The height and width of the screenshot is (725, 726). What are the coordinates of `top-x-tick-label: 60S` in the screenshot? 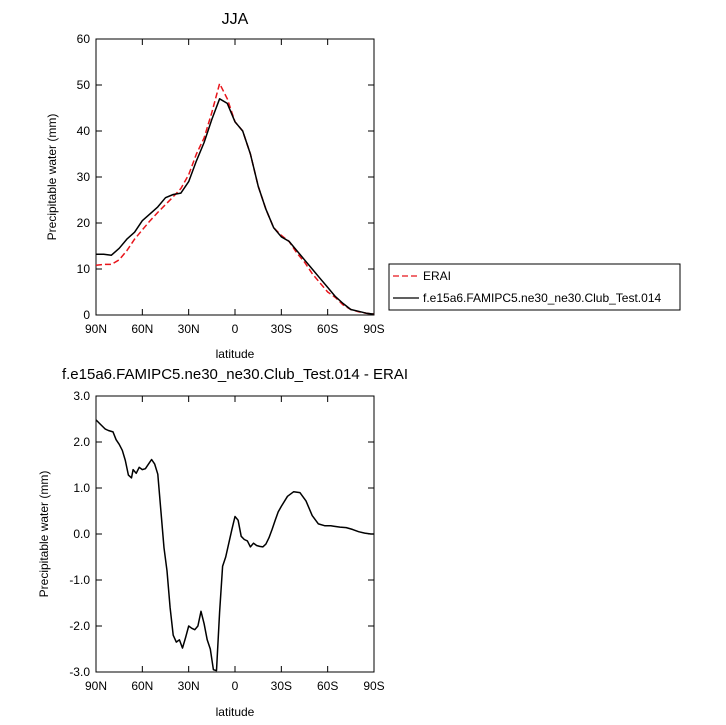 It's located at (327, 329).